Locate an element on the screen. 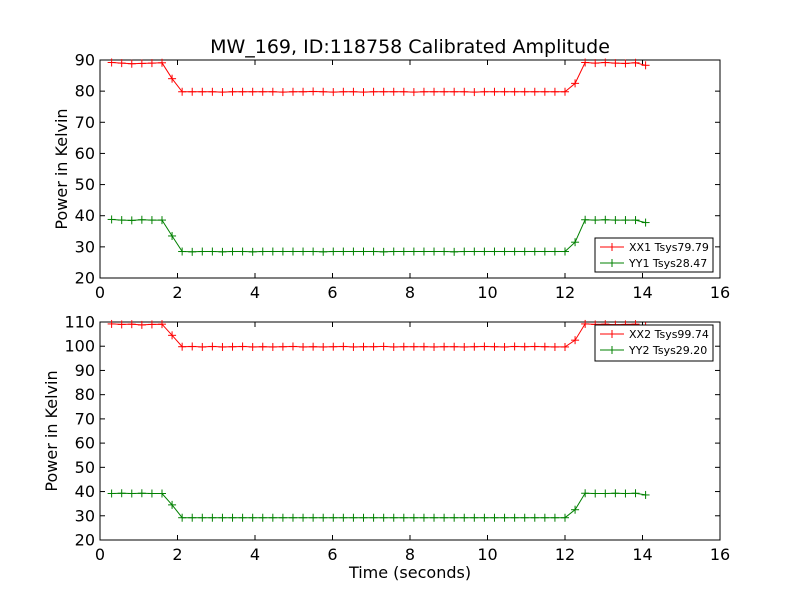  y-tick-label: 80 is located at coordinates (85, 91).